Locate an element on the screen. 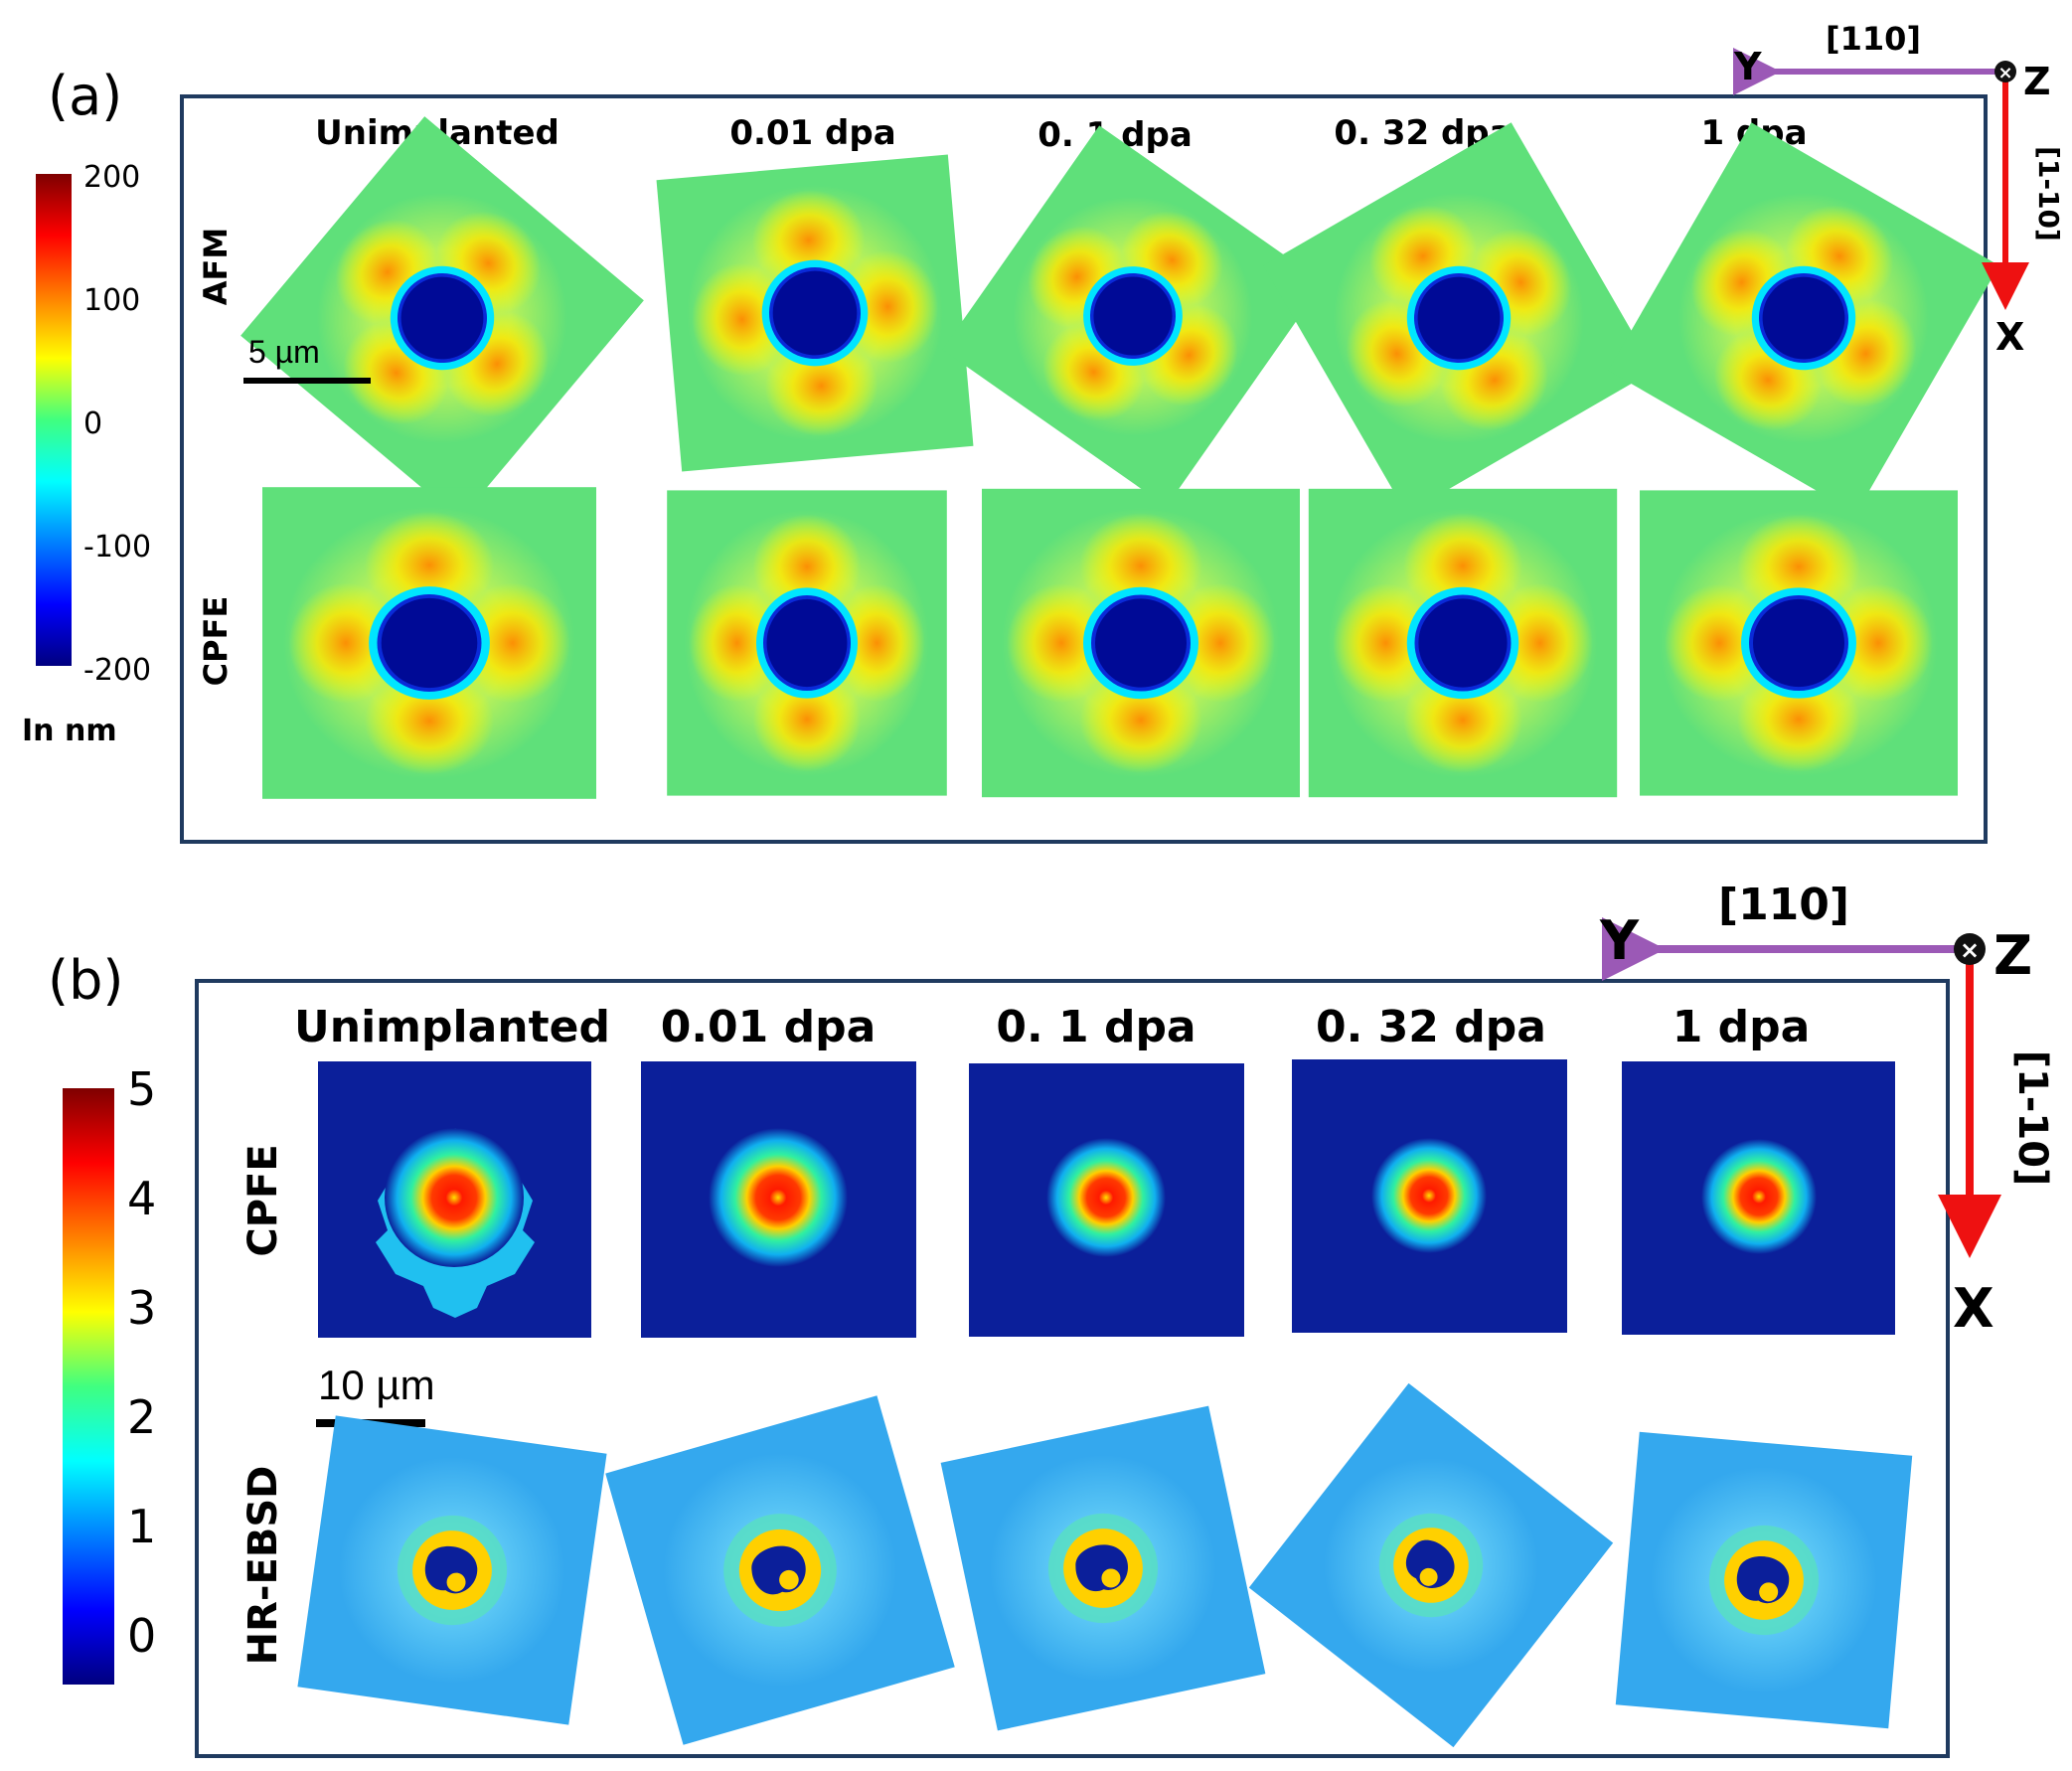 The height and width of the screenshot is (1771, 2072). panel-a-colorbar-tick: -100 is located at coordinates (117, 547).